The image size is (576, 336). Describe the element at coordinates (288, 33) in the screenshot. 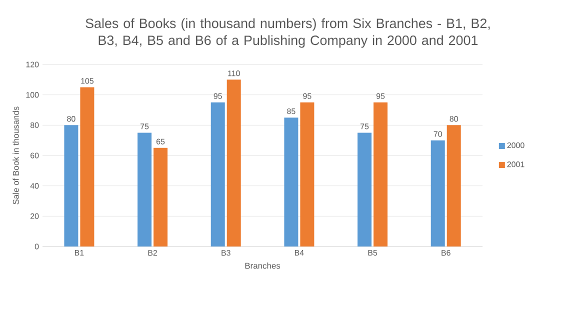

I see `chart-title: Sales of Books (in thousand numbers) from Six Branches - B1, B2, B3, B4, B5 and B6 of a Publishing Company in 2000 and 2001` at that location.